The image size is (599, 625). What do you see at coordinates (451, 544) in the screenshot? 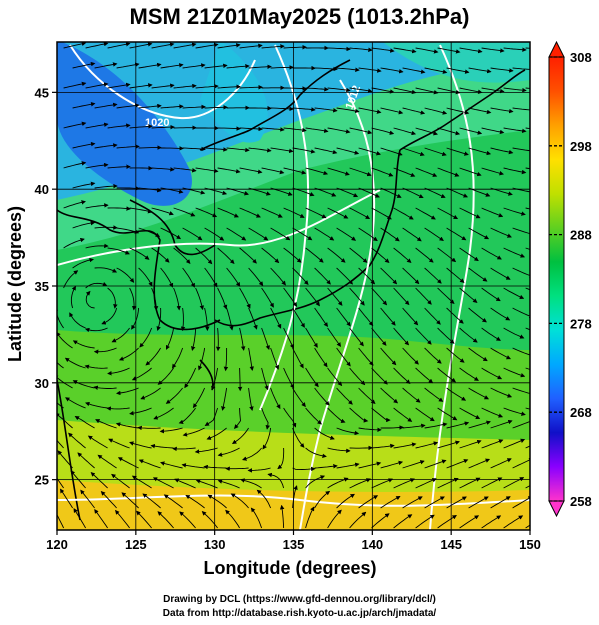
I see `x-tick-label: 145` at bounding box center [451, 544].